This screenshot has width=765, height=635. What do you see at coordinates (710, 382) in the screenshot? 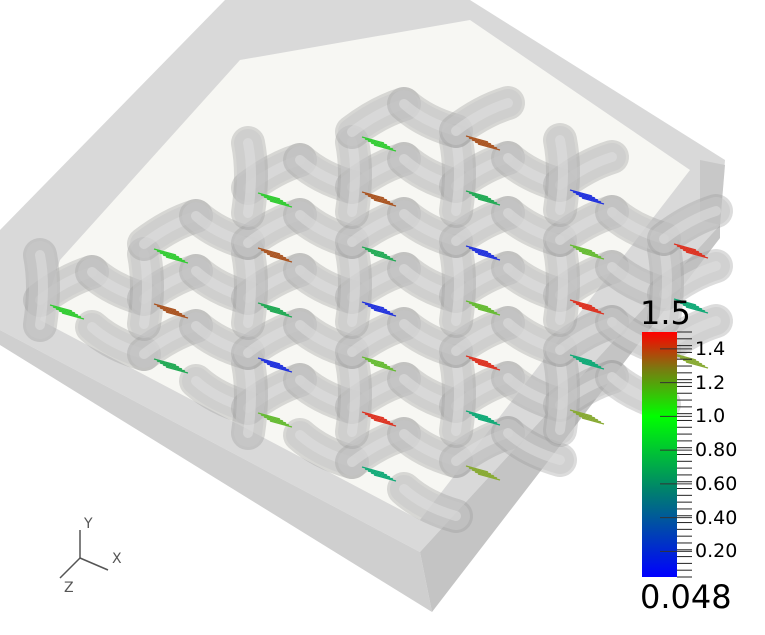
I see `colorbar-tick-label: 1.2` at bounding box center [710, 382].